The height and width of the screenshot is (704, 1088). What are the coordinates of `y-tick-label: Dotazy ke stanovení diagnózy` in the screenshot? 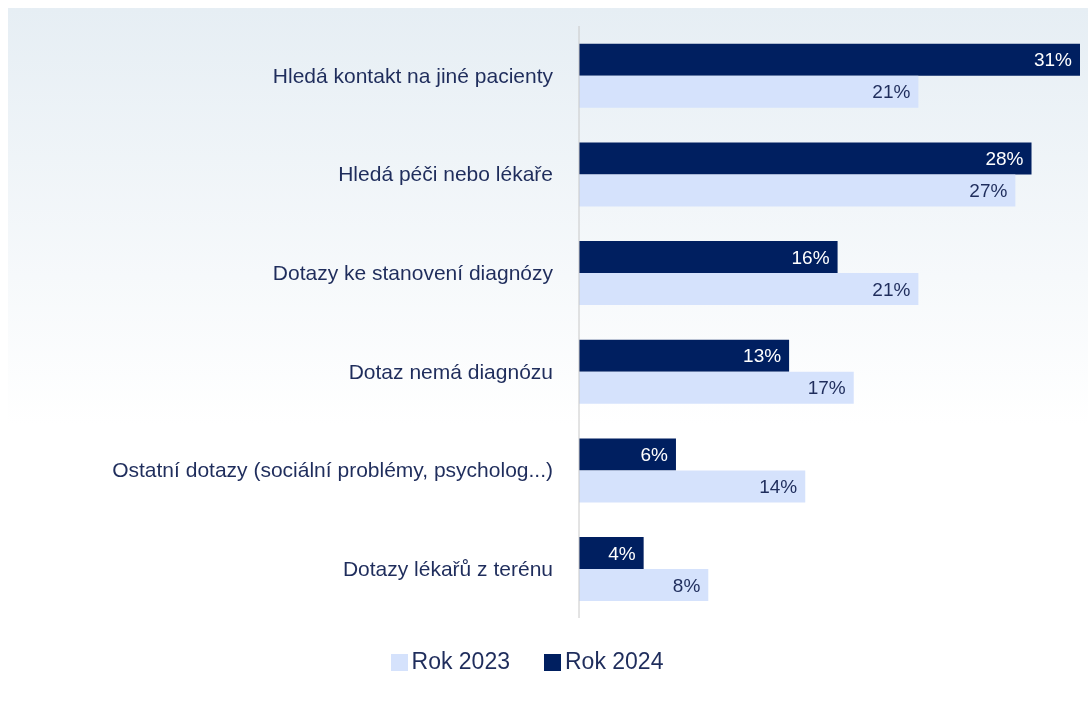 It's located at (413, 273).